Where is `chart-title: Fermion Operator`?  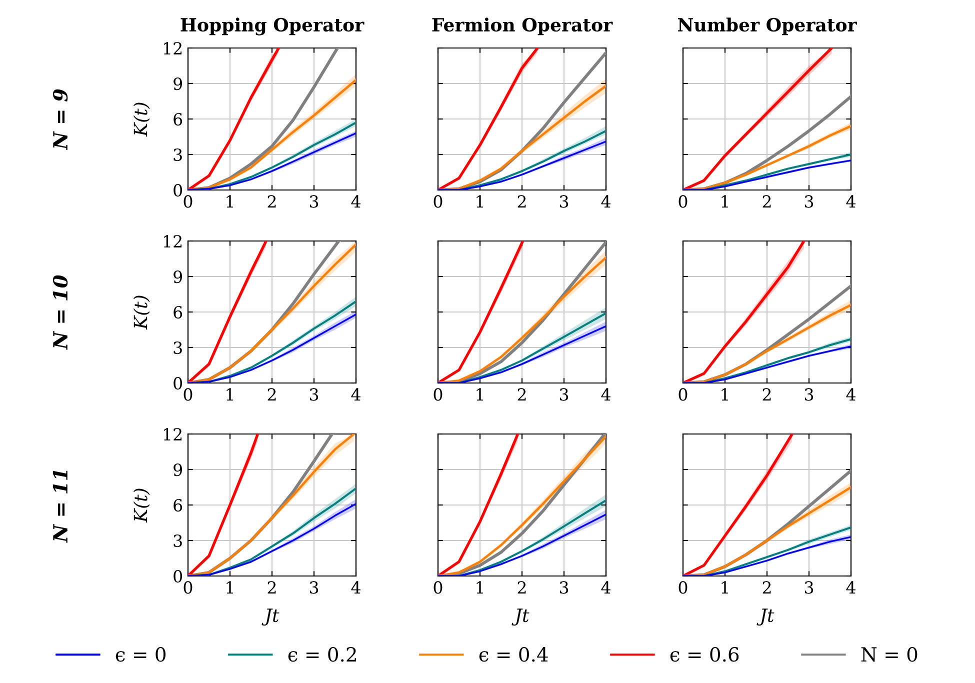
chart-title: Fermion Operator is located at coordinates (522, 27).